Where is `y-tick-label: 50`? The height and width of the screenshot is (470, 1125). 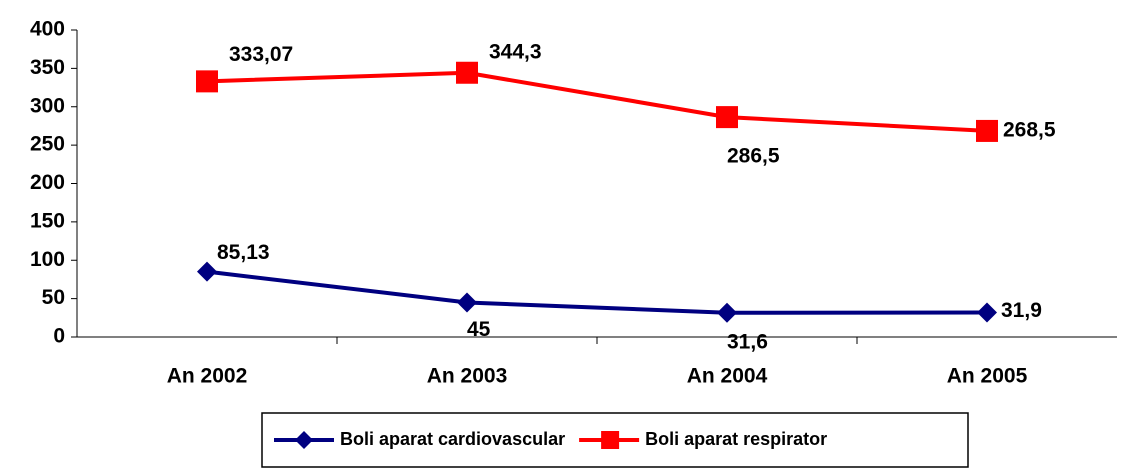
y-tick-label: 50 is located at coordinates (53, 297).